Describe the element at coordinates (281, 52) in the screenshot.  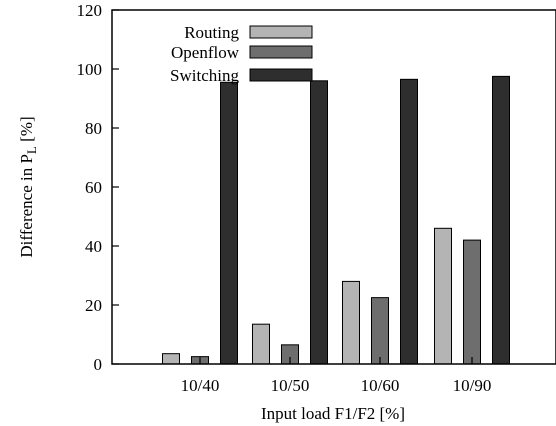
I see `legend-swatch-openflow` at that location.